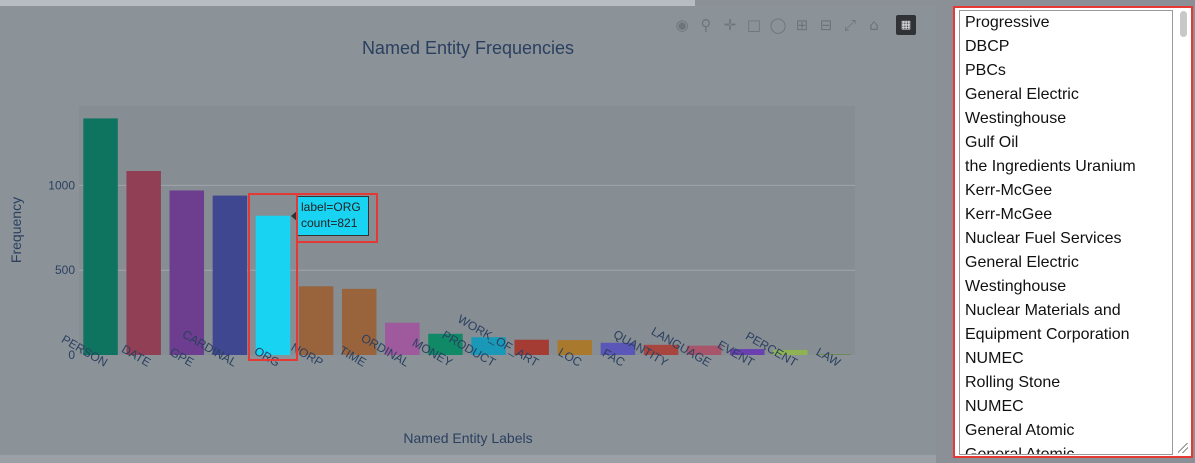 This screenshot has height=463, width=1195. Describe the element at coordinates (704, 350) in the screenshot. I see `bar-language` at that location.